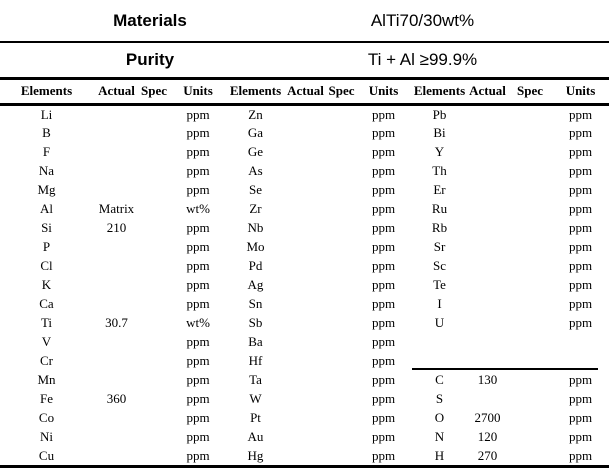 Image resolution: width=609 pixels, height=475 pixels. I want to click on table-row: Cl ppm Pd ppm Sc ppm, so click(304, 265).